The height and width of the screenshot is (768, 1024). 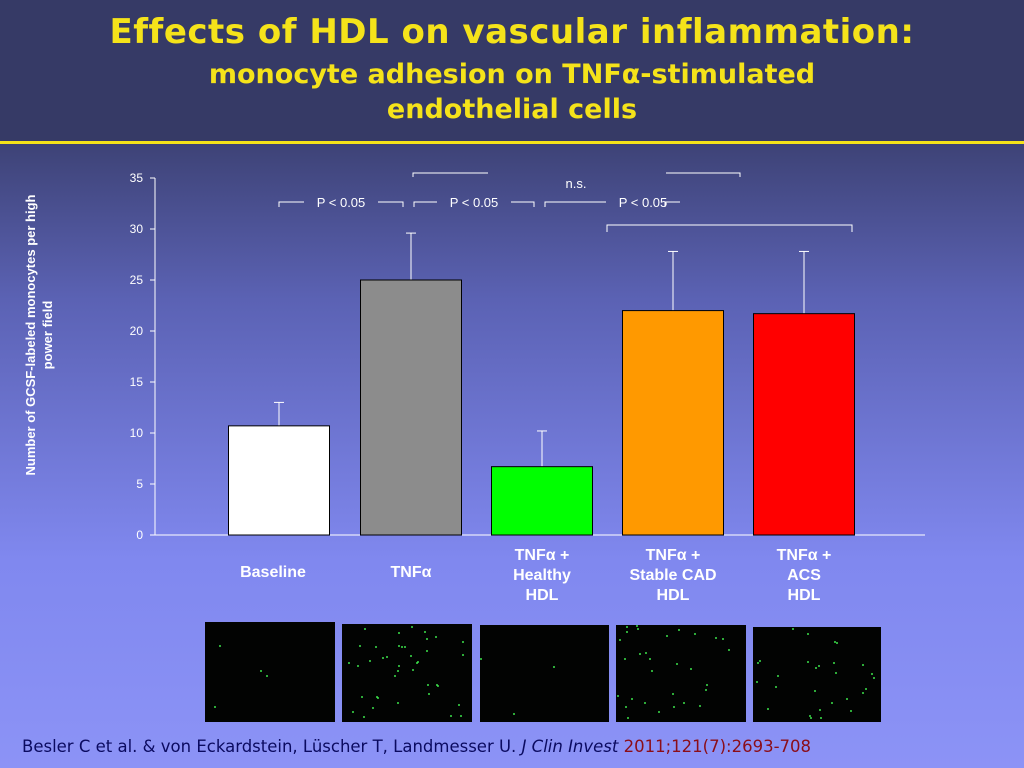 I want to click on category-label-line: Stable CAD, so click(x=673, y=575).